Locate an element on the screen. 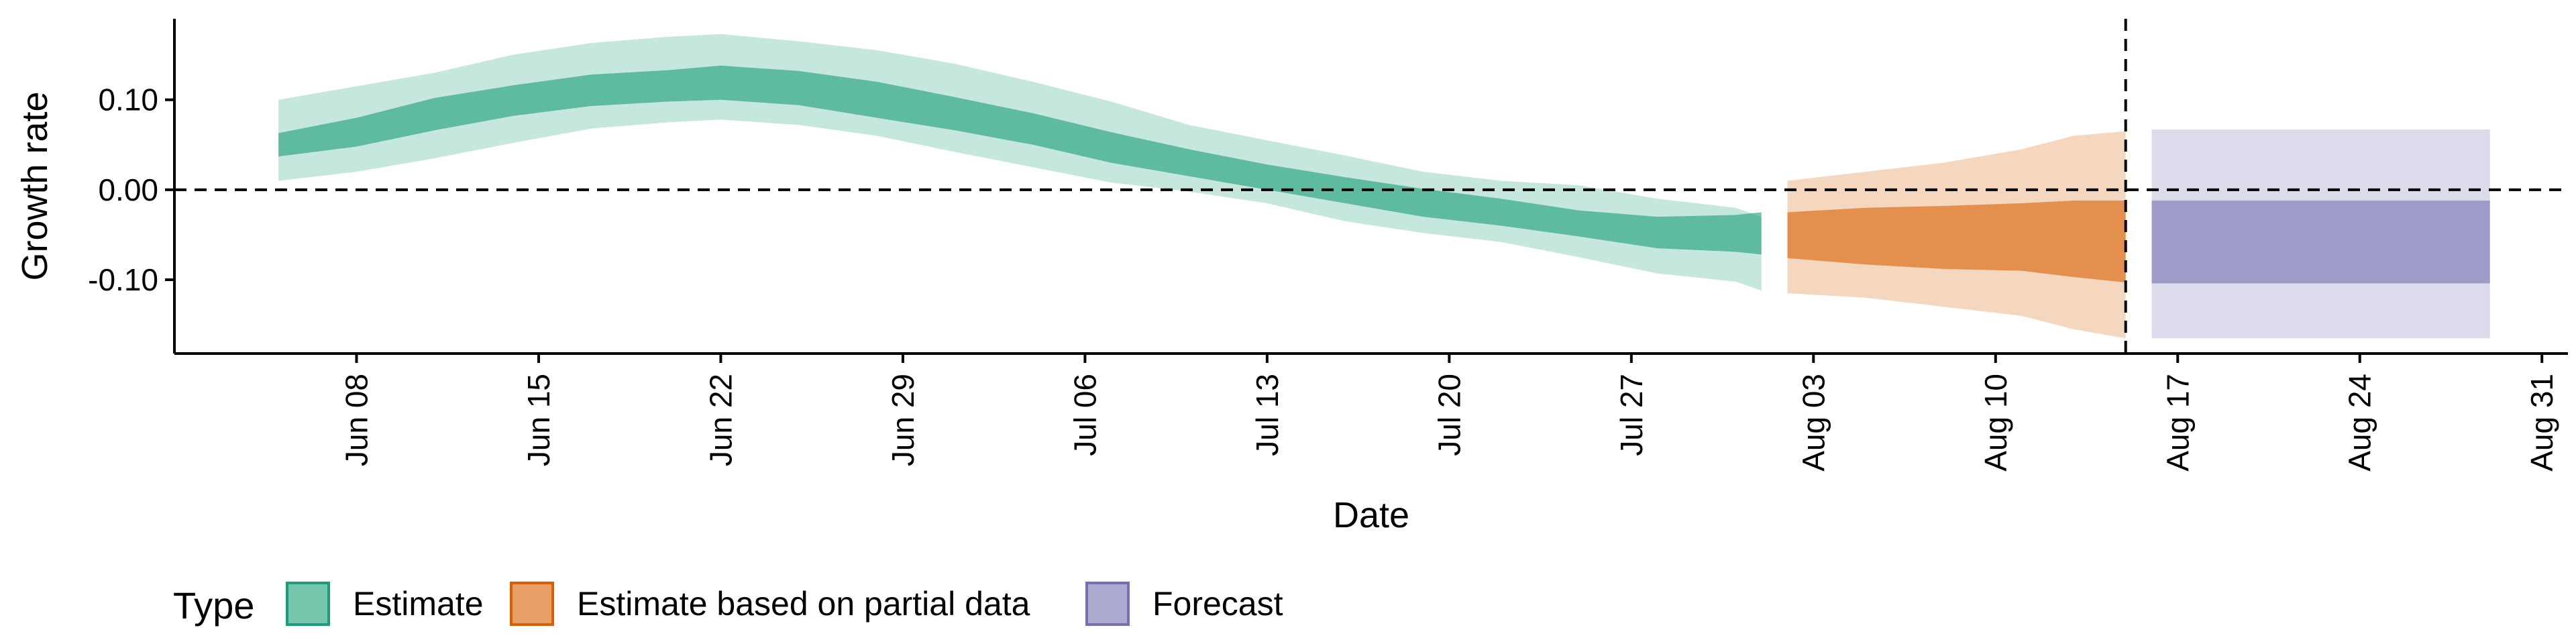 The height and width of the screenshot is (644, 2576). x-tick-label: Jul 06 is located at coordinates (1084, 415).